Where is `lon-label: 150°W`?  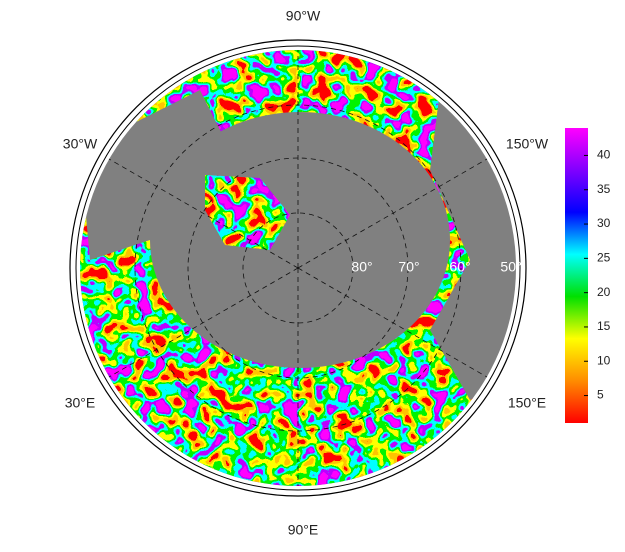 lon-label: 150°W is located at coordinates (527, 144).